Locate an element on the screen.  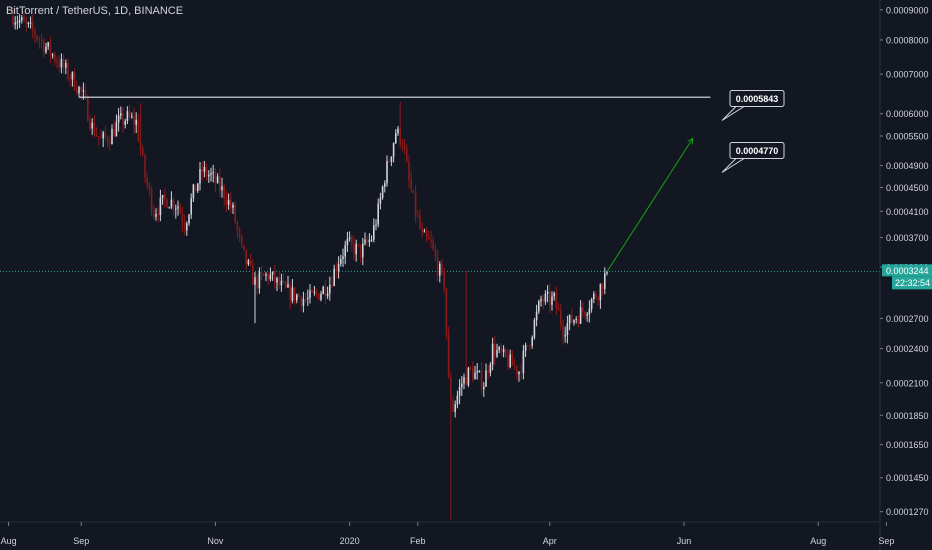
price-tick-label: 0.0003700 is located at coordinates (907, 238).